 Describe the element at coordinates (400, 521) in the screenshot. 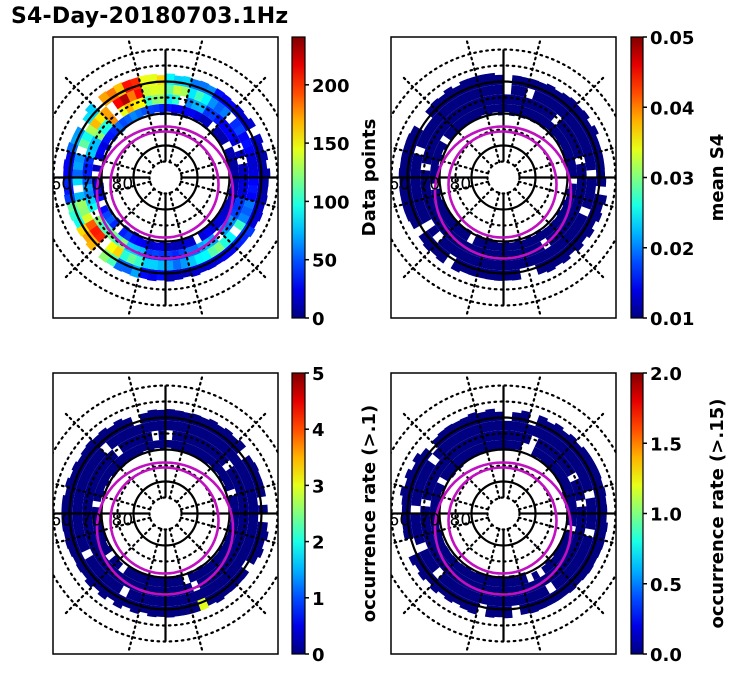

I see `lat-label-60: 60` at that location.